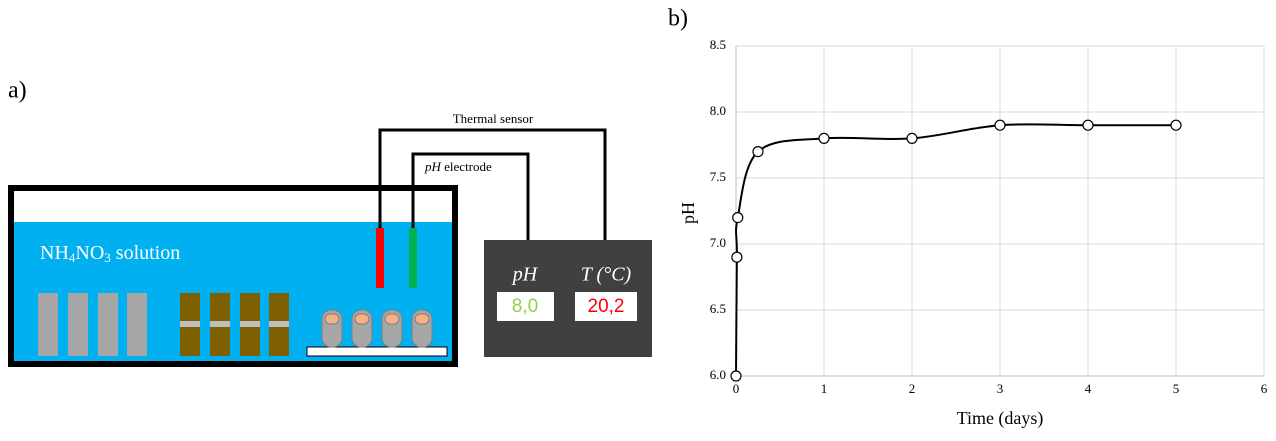  What do you see at coordinates (824, 388) in the screenshot?
I see `x-tick-label: 1` at bounding box center [824, 388].